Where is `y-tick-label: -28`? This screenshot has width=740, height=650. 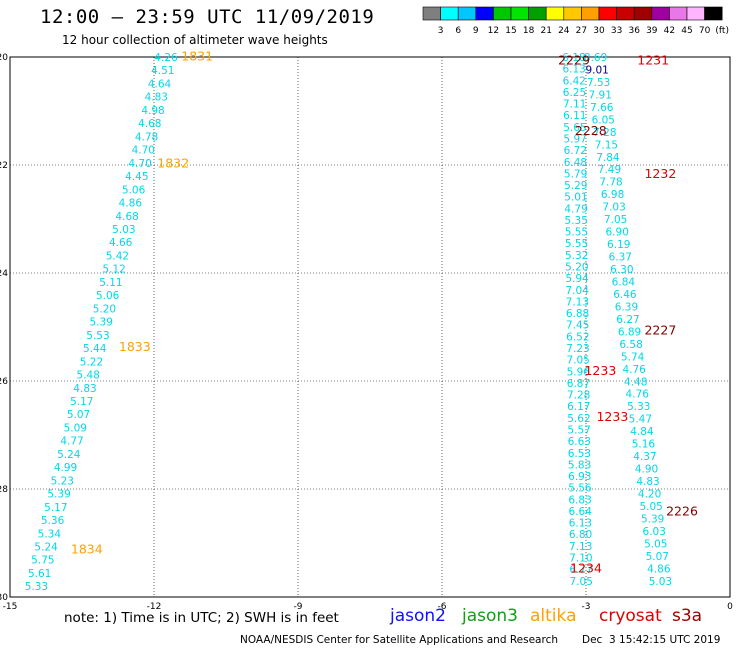 y-tick-label: -28 is located at coordinates (4, 490).